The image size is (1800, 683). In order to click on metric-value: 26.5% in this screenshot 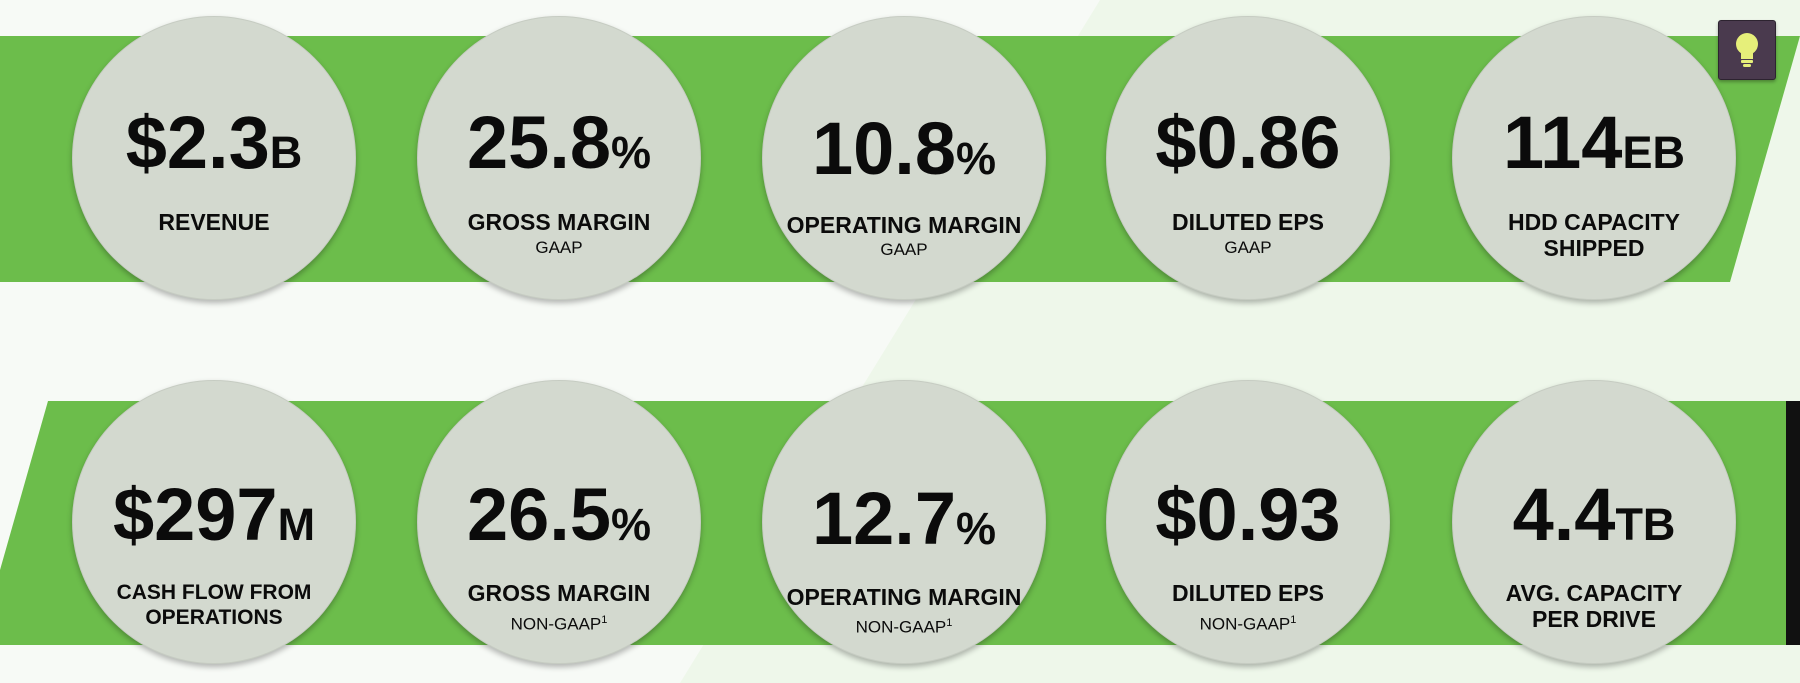, I will do `click(559, 514)`.